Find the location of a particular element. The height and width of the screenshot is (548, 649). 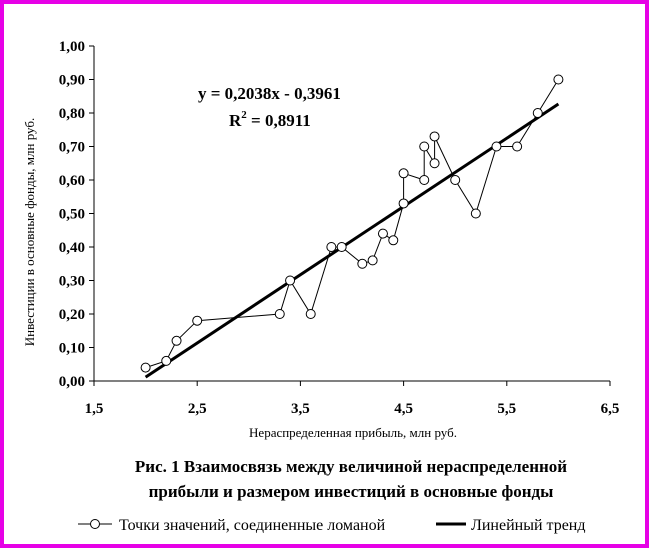

legend-marker-circle is located at coordinates (95, 524).